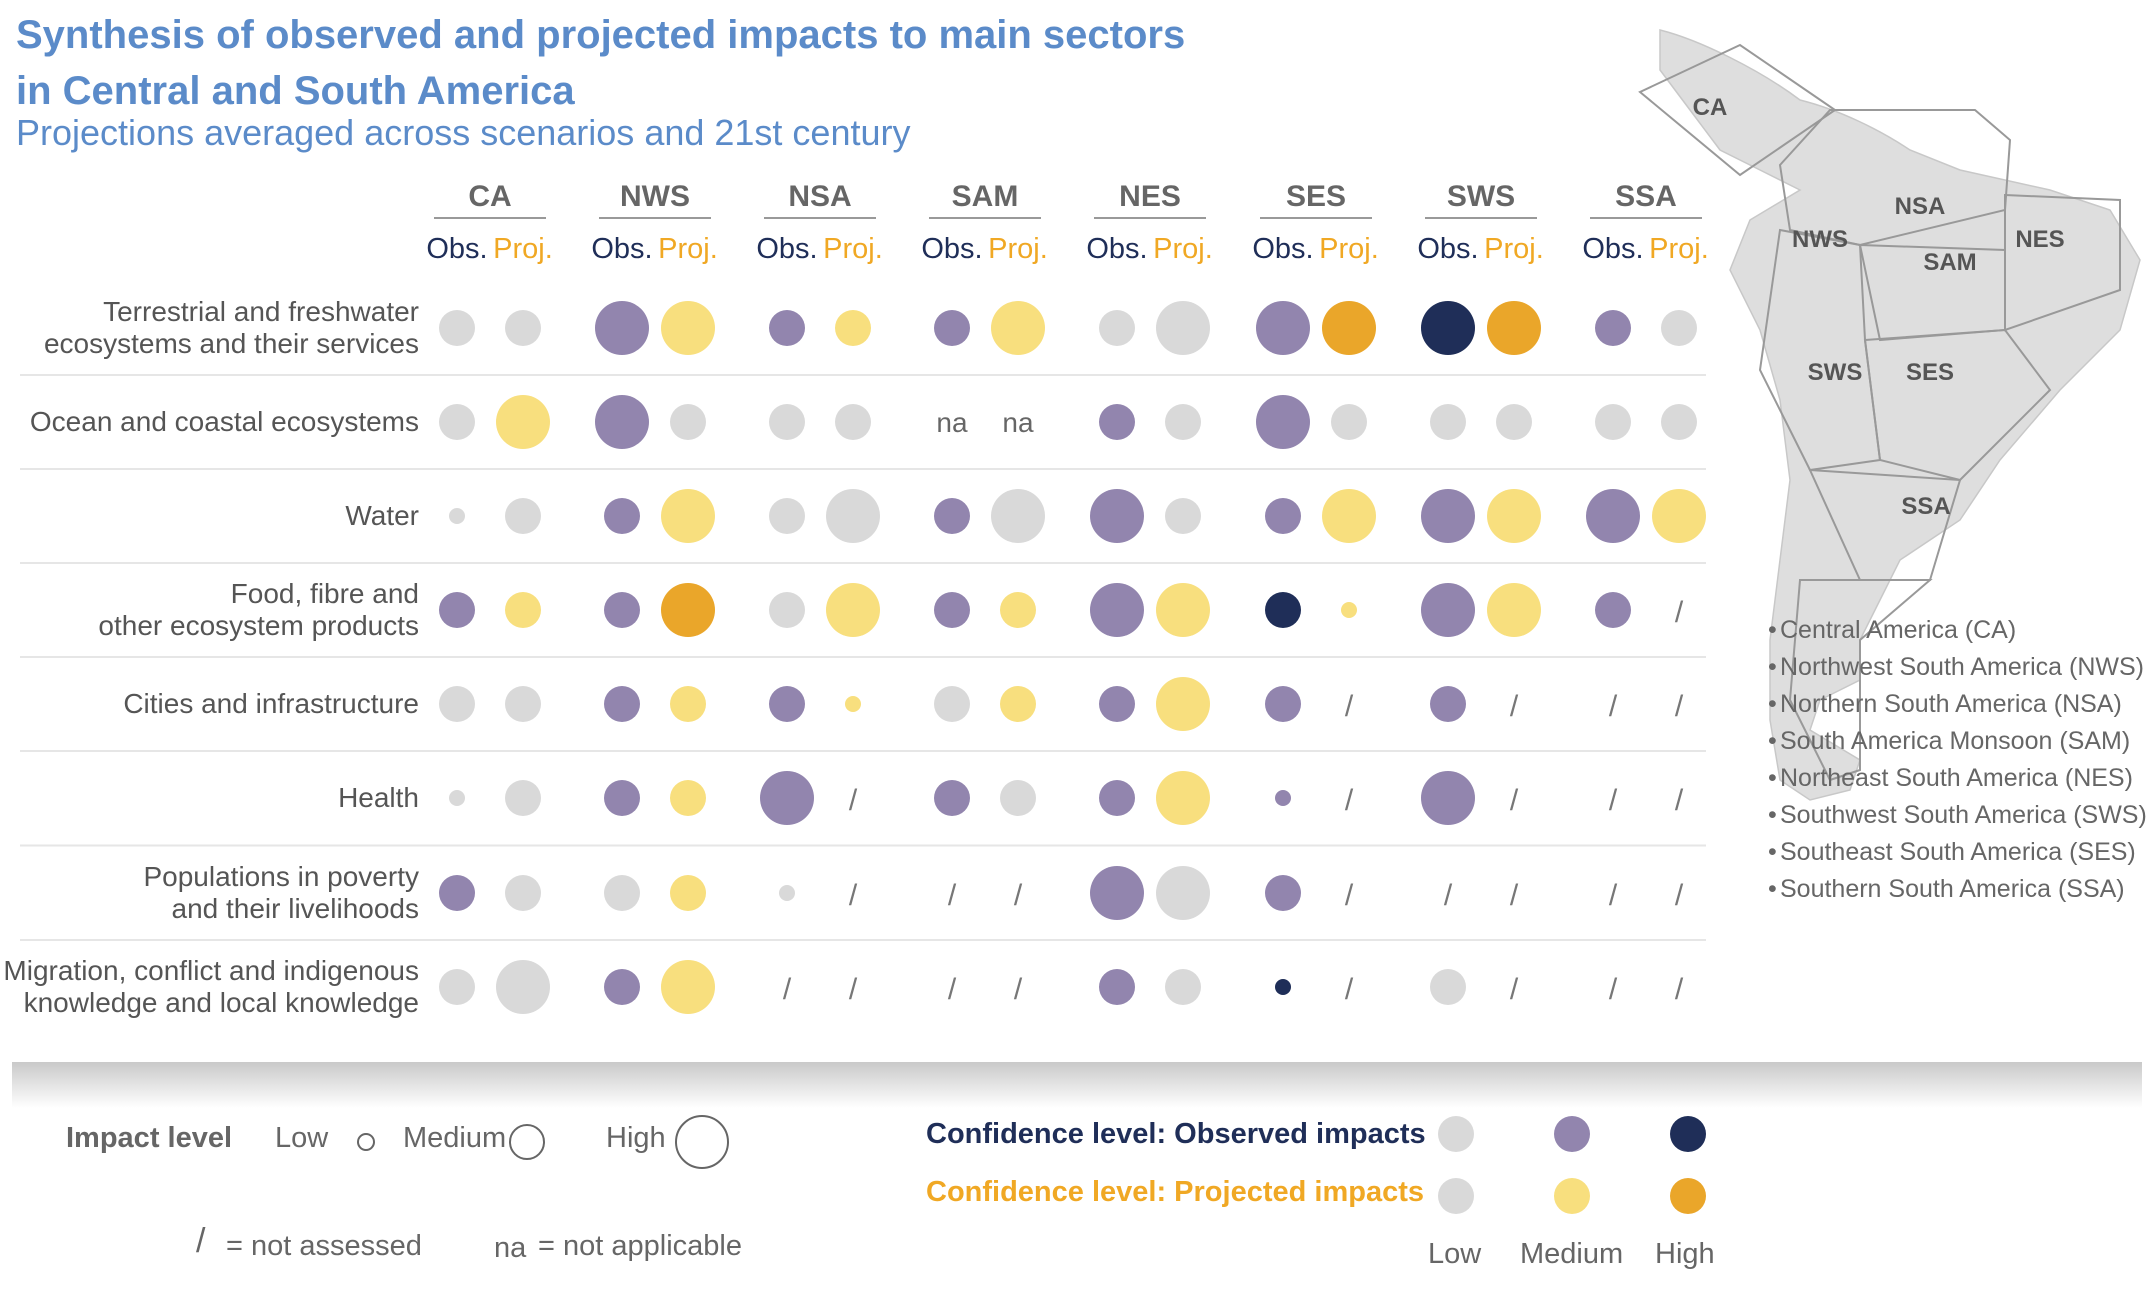 The width and height of the screenshot is (2154, 1298). What do you see at coordinates (1949, 741) in the screenshot?
I see `region-list-item: • South America Monsoon (SAM)` at bounding box center [1949, 741].